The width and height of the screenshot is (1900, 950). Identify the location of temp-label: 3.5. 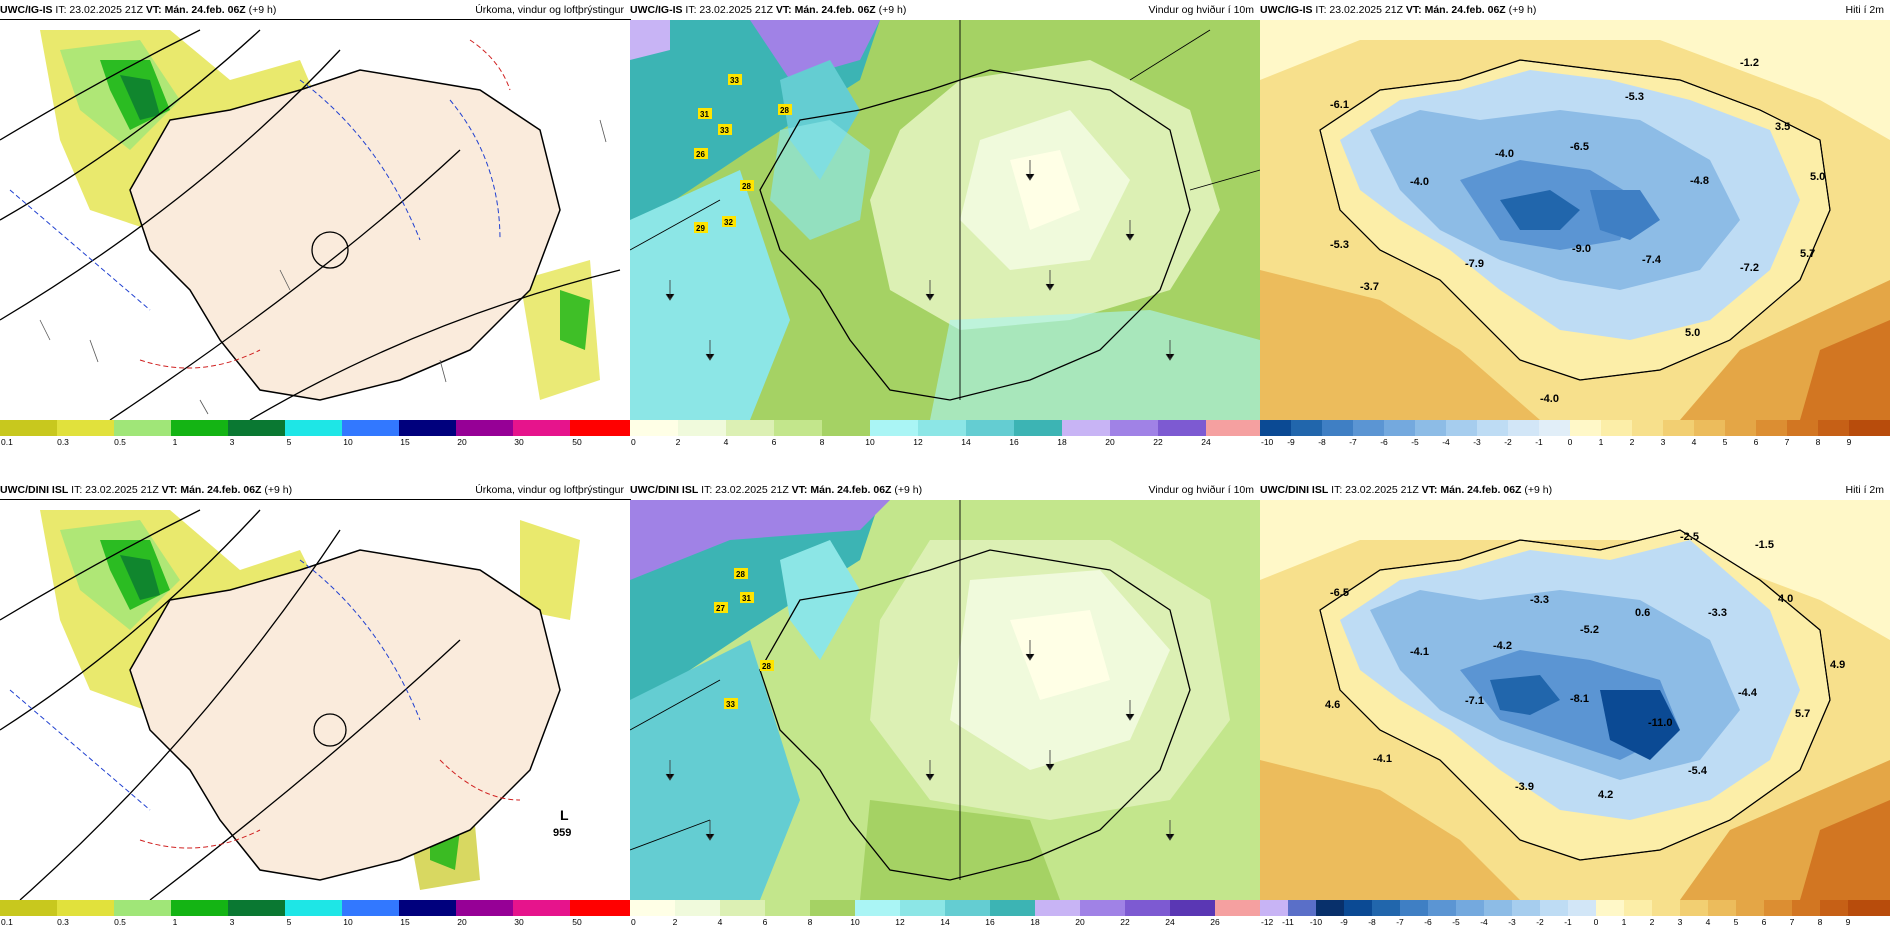
(1782, 127).